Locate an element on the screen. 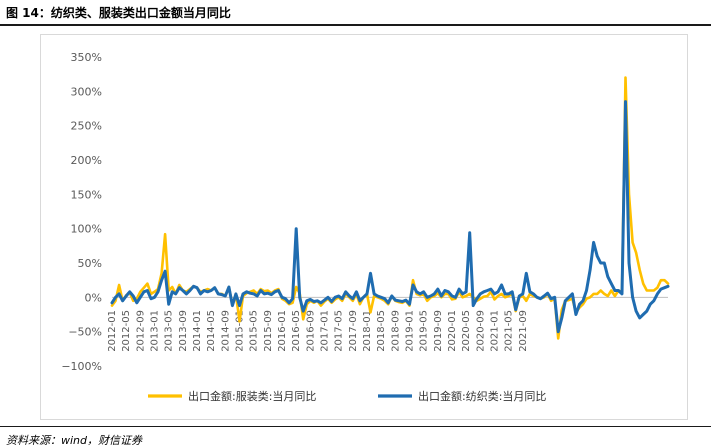 This screenshot has width=711, height=448. x-tick-label: 2017-05 is located at coordinates (339, 331).